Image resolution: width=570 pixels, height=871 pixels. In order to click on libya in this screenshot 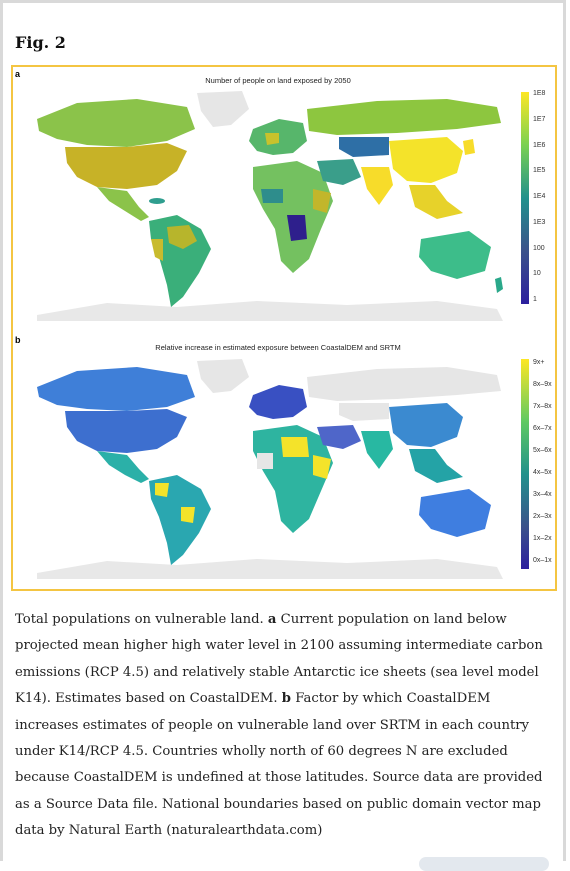, I will do `click(295, 447)`.